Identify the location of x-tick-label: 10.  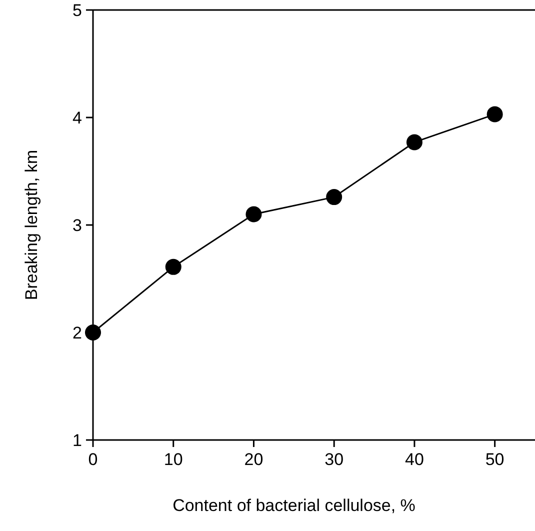
(173, 459).